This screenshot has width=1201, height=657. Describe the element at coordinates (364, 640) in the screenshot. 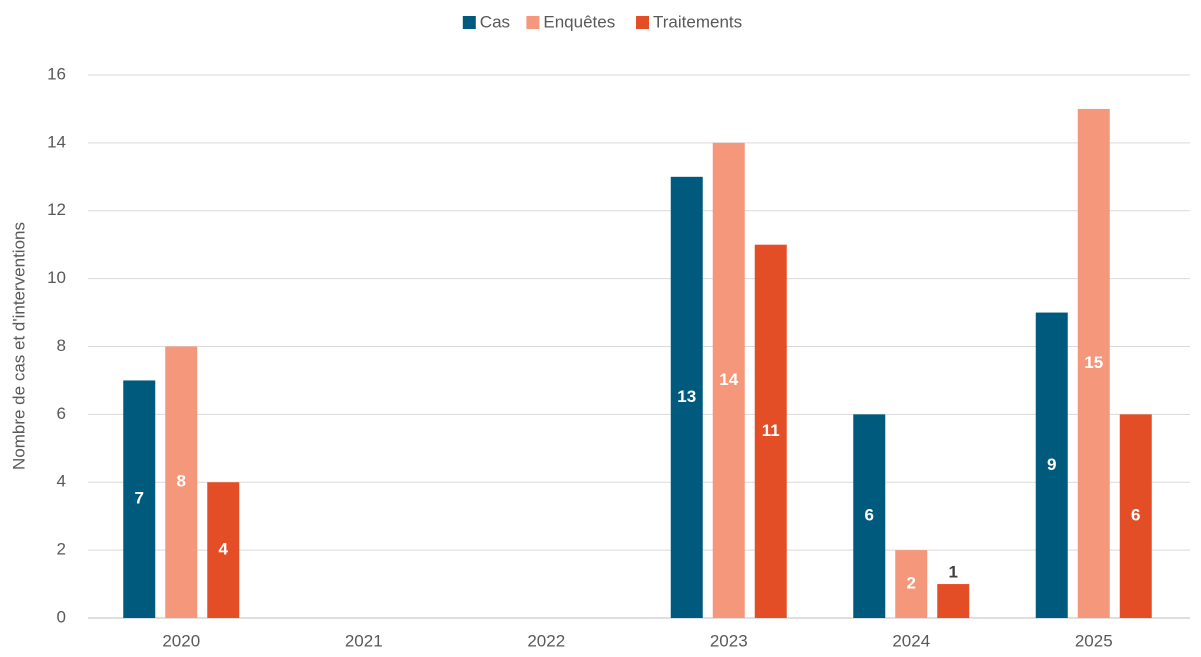

I see `x-tick-label: 2021` at that location.